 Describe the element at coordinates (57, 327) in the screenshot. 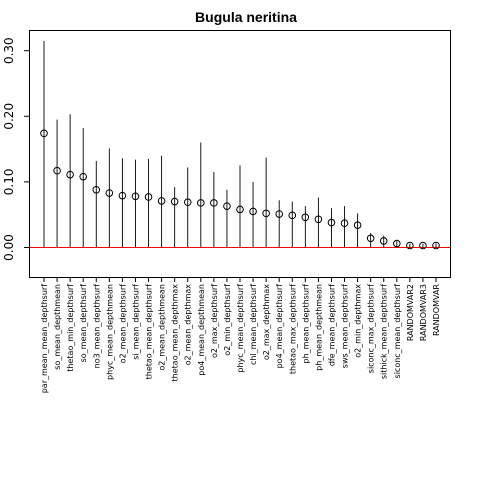

I see `x-tick-label: so_mean_depthmean` at that location.